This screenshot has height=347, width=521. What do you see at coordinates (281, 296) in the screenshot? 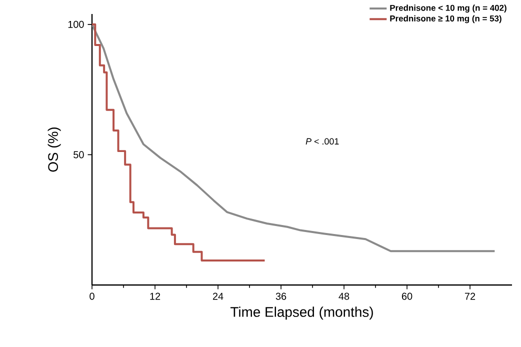
I see `x-tick-label: 36` at bounding box center [281, 296].